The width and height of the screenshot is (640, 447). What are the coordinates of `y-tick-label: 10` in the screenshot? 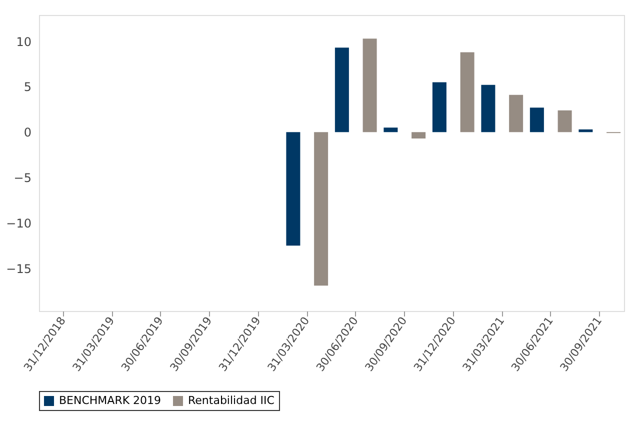 It's located at (24, 41).